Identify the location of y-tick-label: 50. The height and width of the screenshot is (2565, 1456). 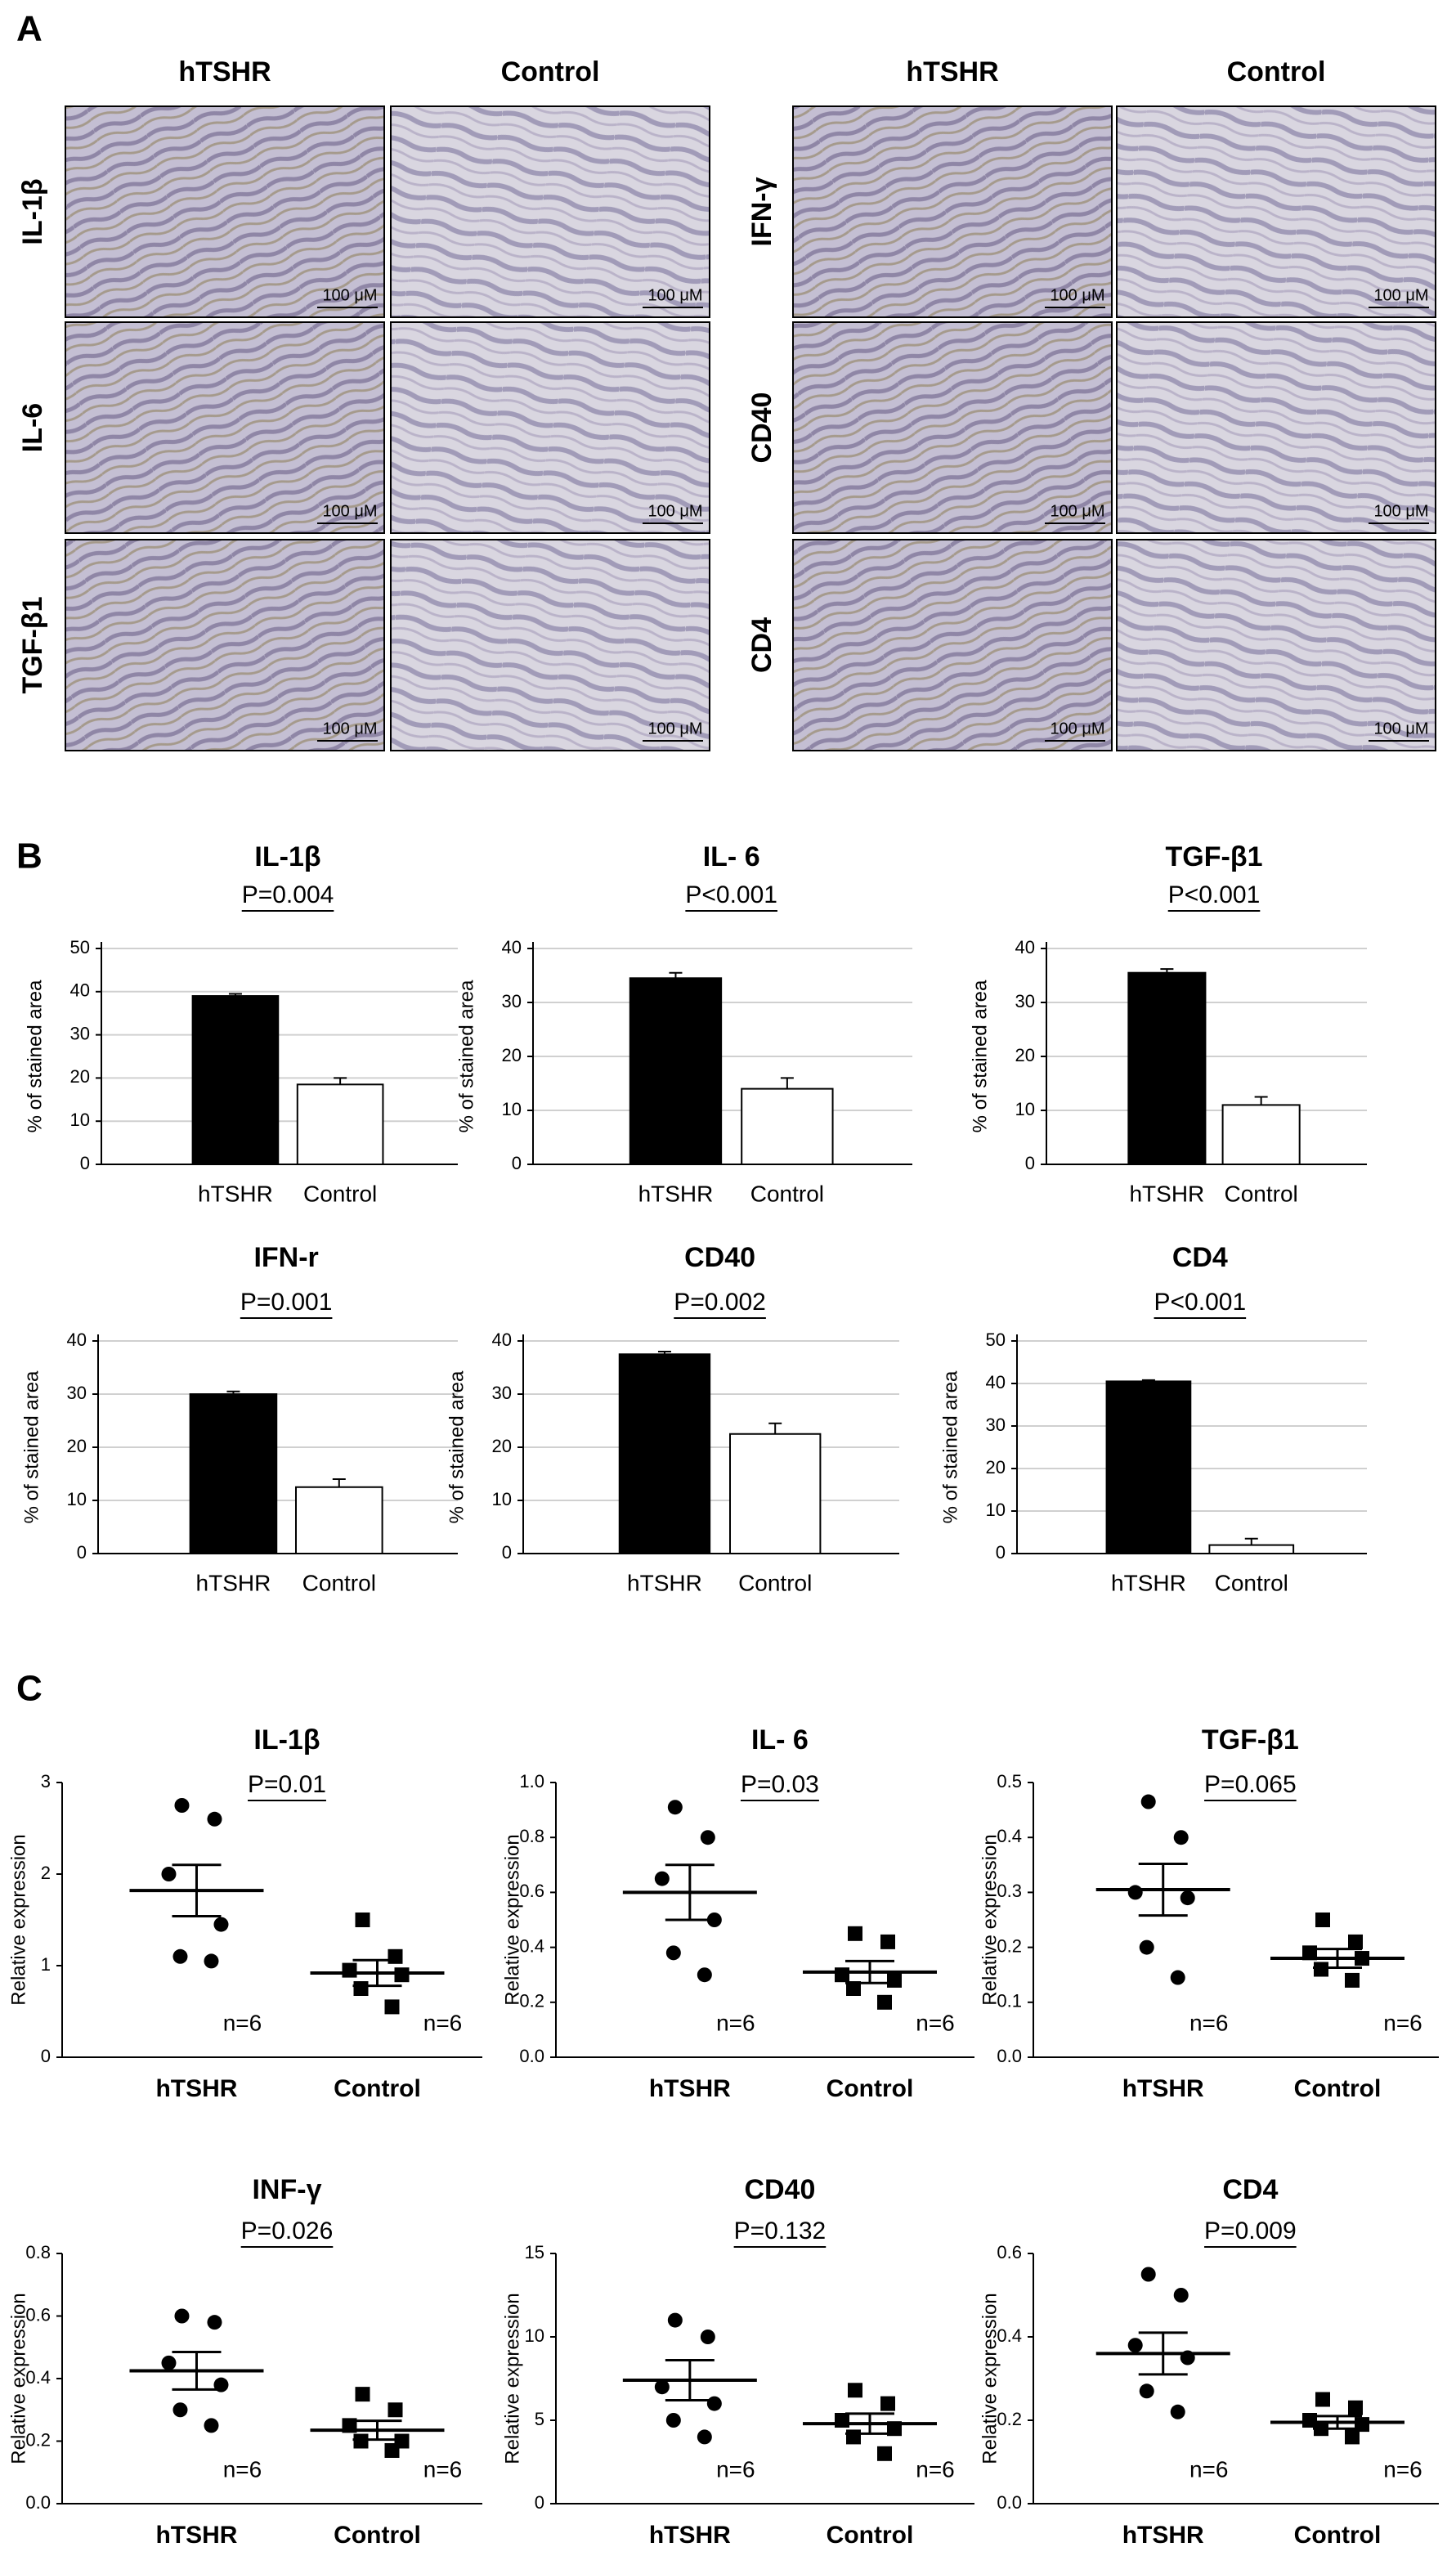
(80, 947).